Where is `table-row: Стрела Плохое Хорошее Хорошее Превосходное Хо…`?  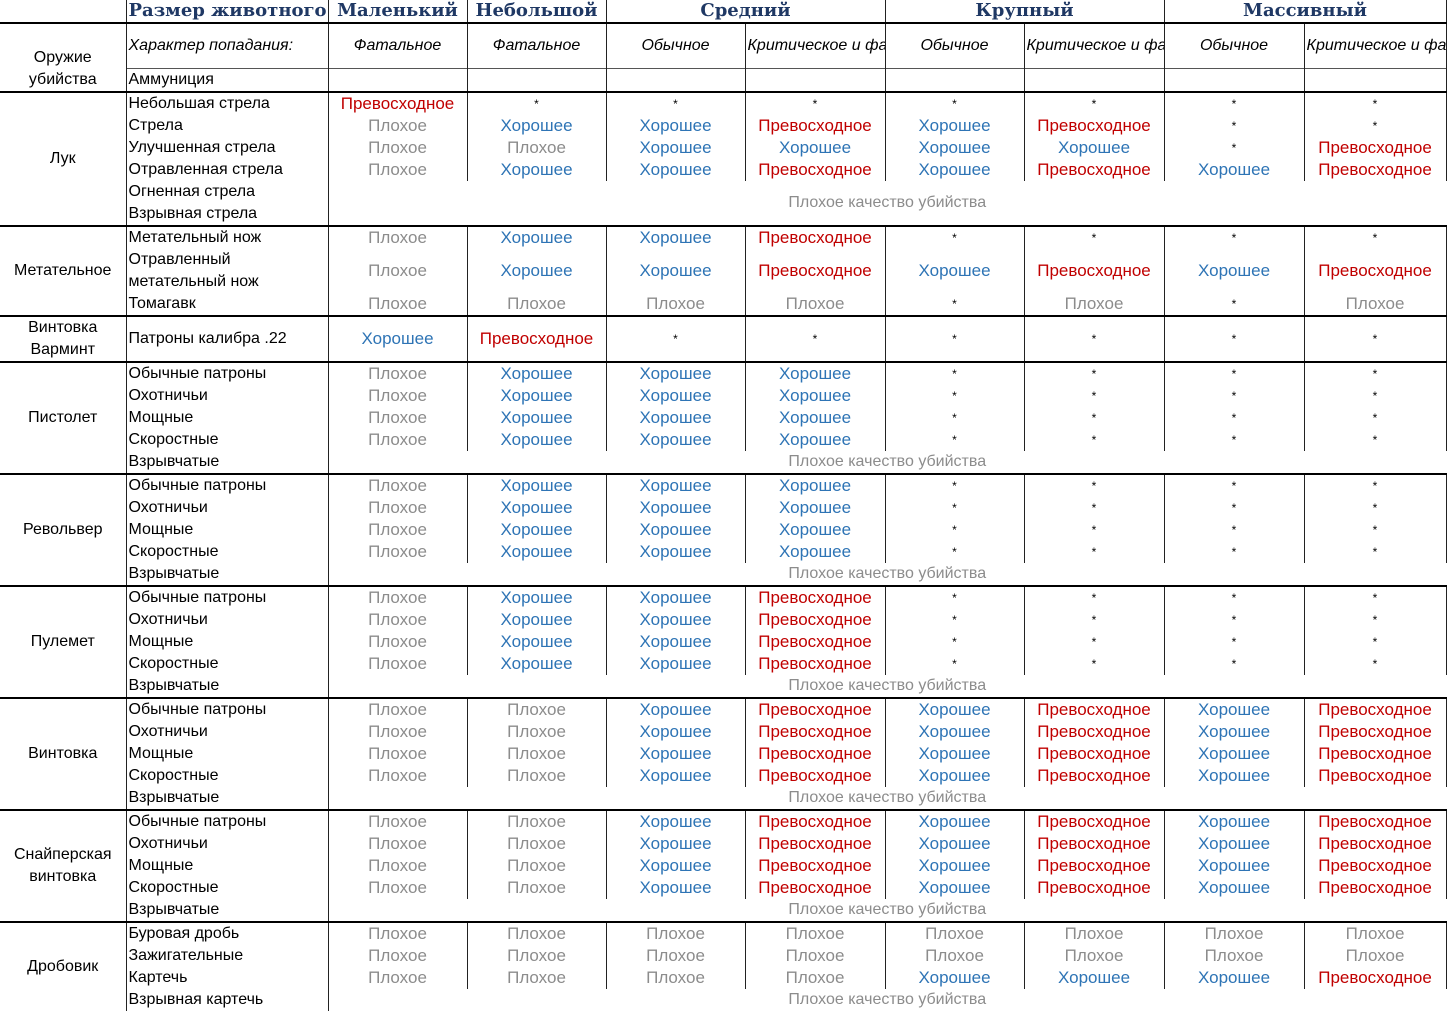 table-row: Стрела Плохое Хорошее Хорошее Превосходное Хо… is located at coordinates (723, 126).